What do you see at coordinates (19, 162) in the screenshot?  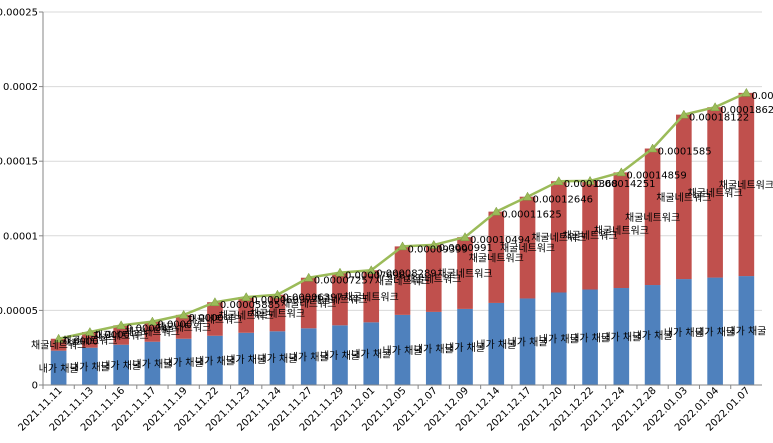 I see `y-tick-label: 0.00015` at bounding box center [19, 162].